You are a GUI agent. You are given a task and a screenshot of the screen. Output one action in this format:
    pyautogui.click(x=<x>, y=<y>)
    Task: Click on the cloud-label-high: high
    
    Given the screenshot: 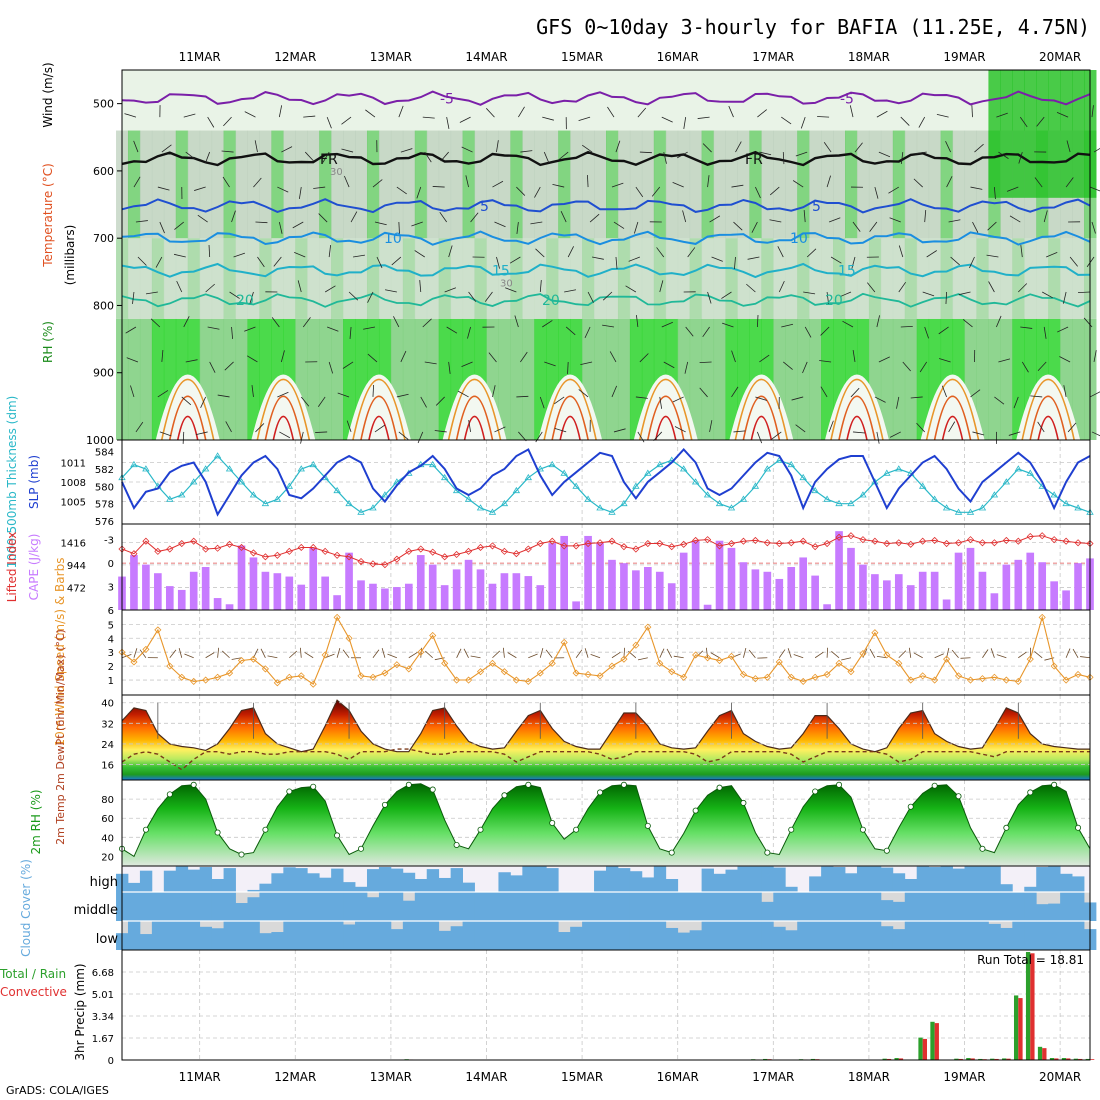 What is the action you would take?
    pyautogui.click(x=104, y=882)
    